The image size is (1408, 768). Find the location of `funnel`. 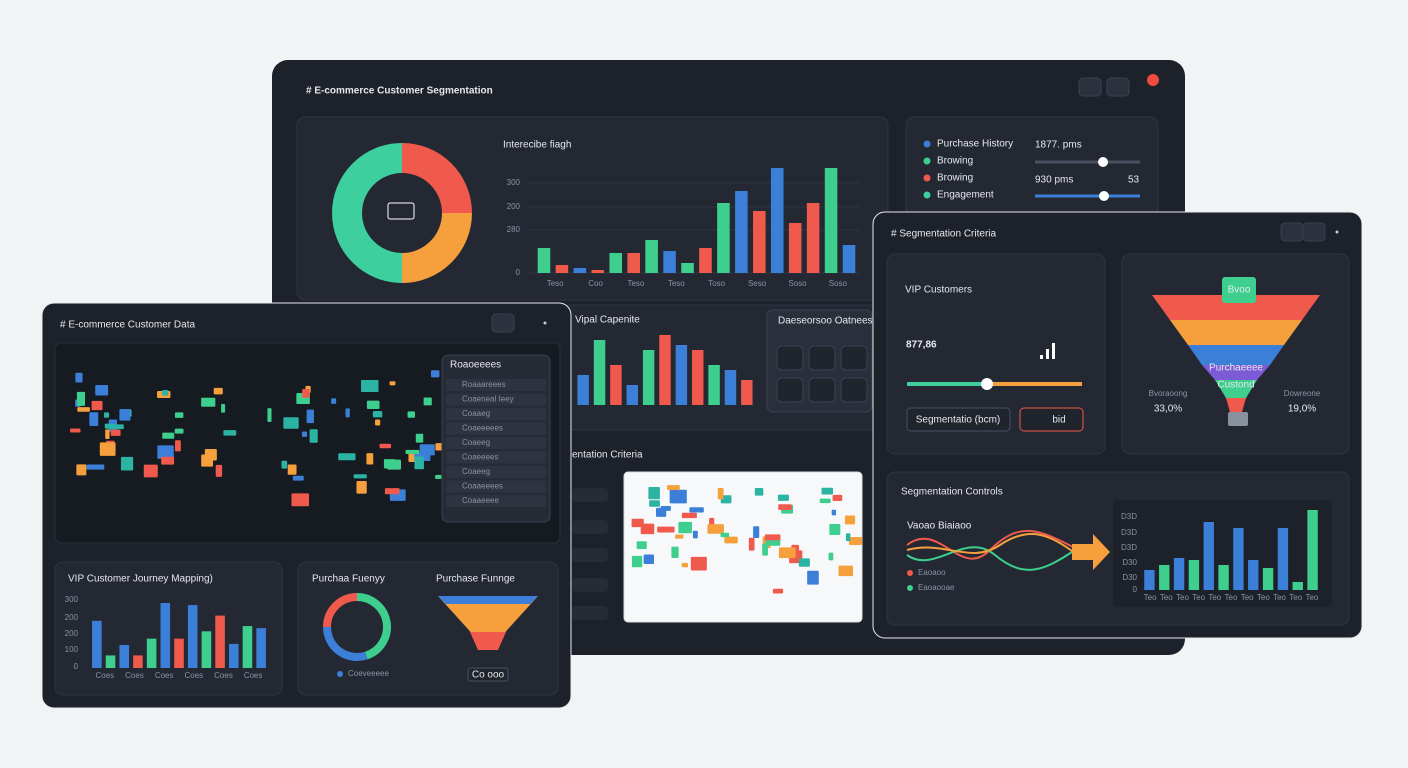

funnel is located at coordinates (488, 600).